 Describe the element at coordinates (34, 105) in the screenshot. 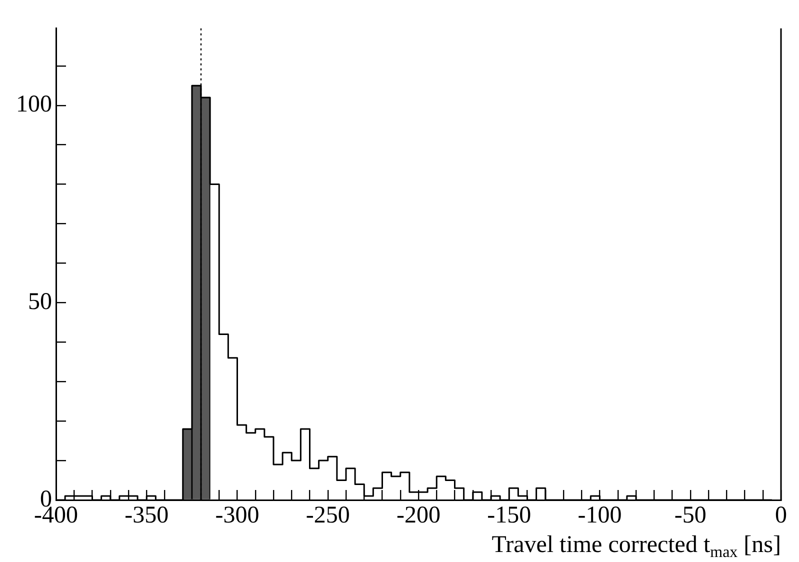

I see `y-tick-label: 100` at that location.